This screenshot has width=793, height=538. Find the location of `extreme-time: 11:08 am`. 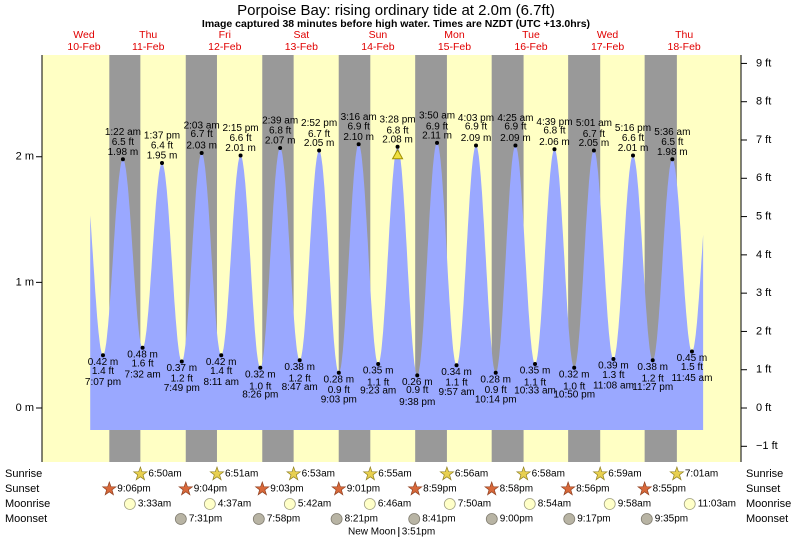

extreme-time: 11:08 am is located at coordinates (613, 386).